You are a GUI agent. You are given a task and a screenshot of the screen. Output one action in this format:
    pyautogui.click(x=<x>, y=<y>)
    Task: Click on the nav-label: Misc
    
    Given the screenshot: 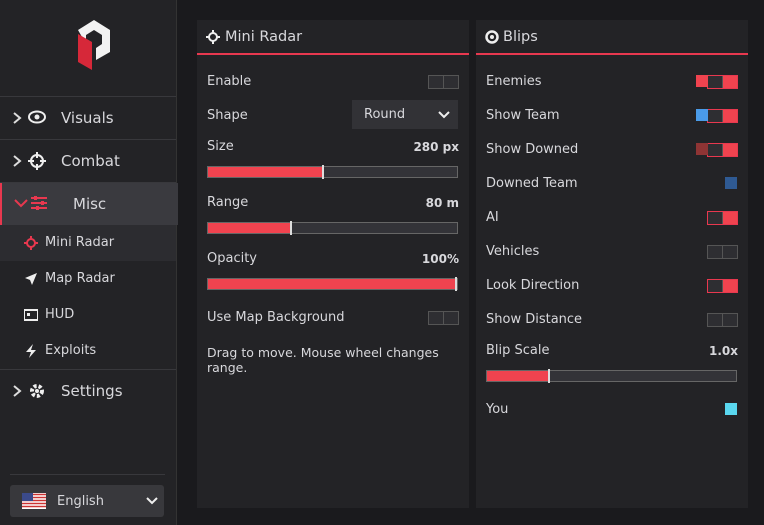 What is the action you would take?
    pyautogui.click(x=90, y=204)
    